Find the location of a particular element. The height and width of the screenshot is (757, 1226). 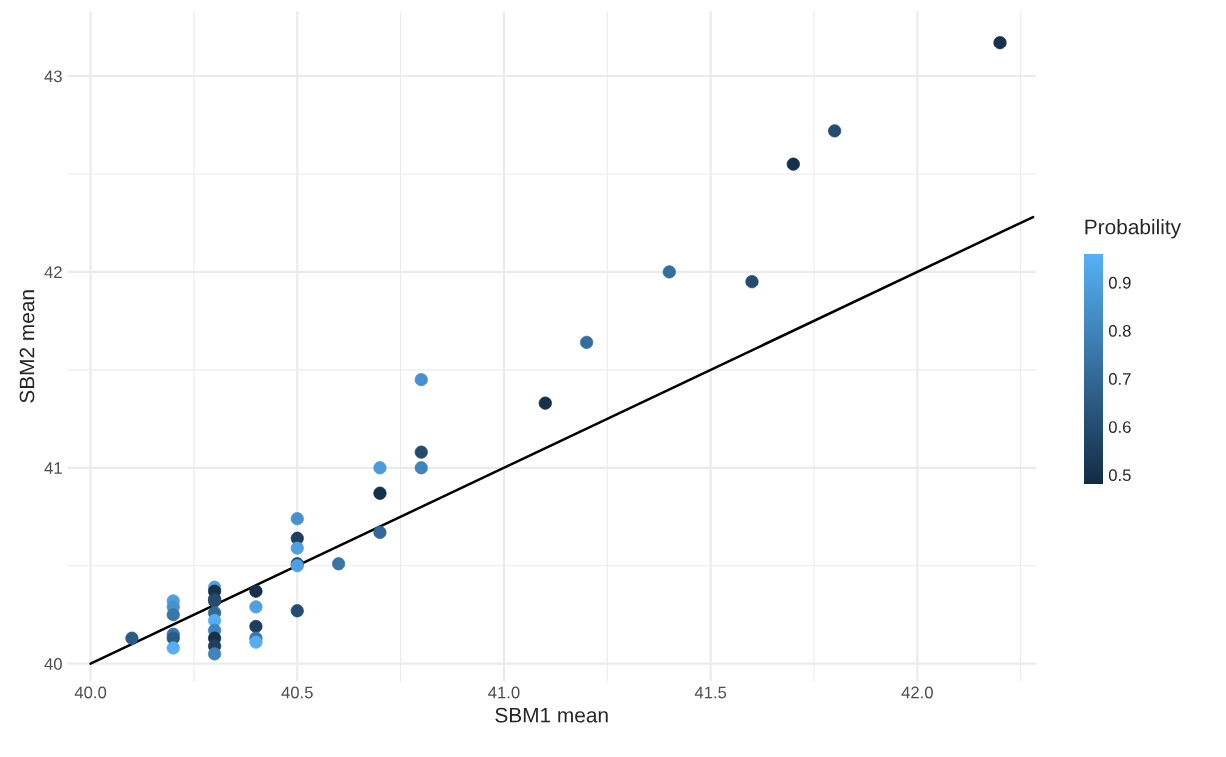

x-tick-label: 40.0 is located at coordinates (90, 692).